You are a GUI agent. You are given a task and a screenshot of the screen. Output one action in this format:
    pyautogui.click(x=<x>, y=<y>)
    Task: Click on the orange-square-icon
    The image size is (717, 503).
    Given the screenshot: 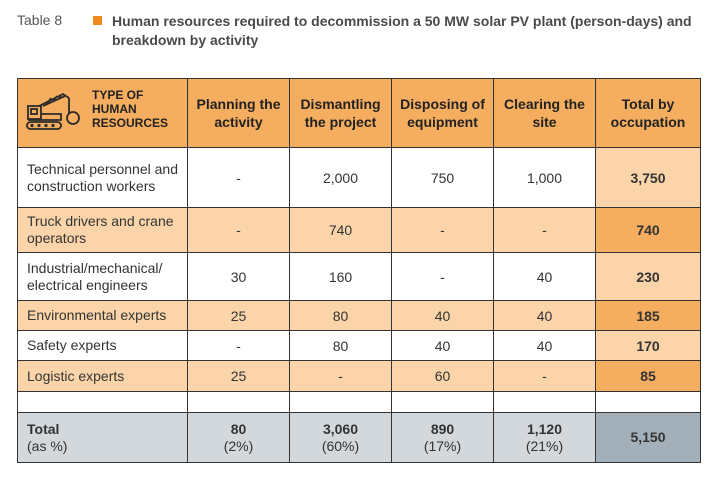 What is the action you would take?
    pyautogui.click(x=97, y=20)
    